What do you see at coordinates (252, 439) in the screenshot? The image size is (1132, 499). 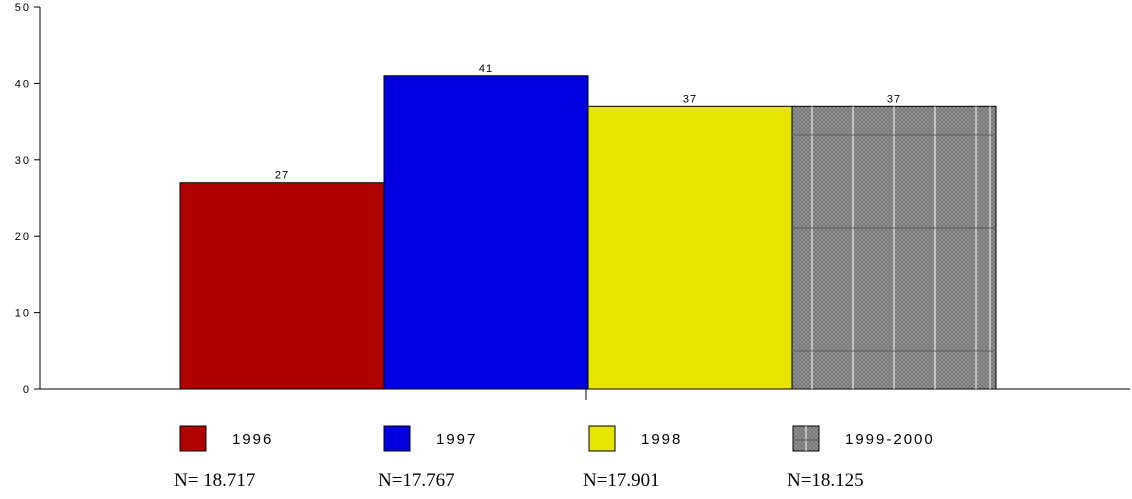 I see `legend-label: 1996` at bounding box center [252, 439].